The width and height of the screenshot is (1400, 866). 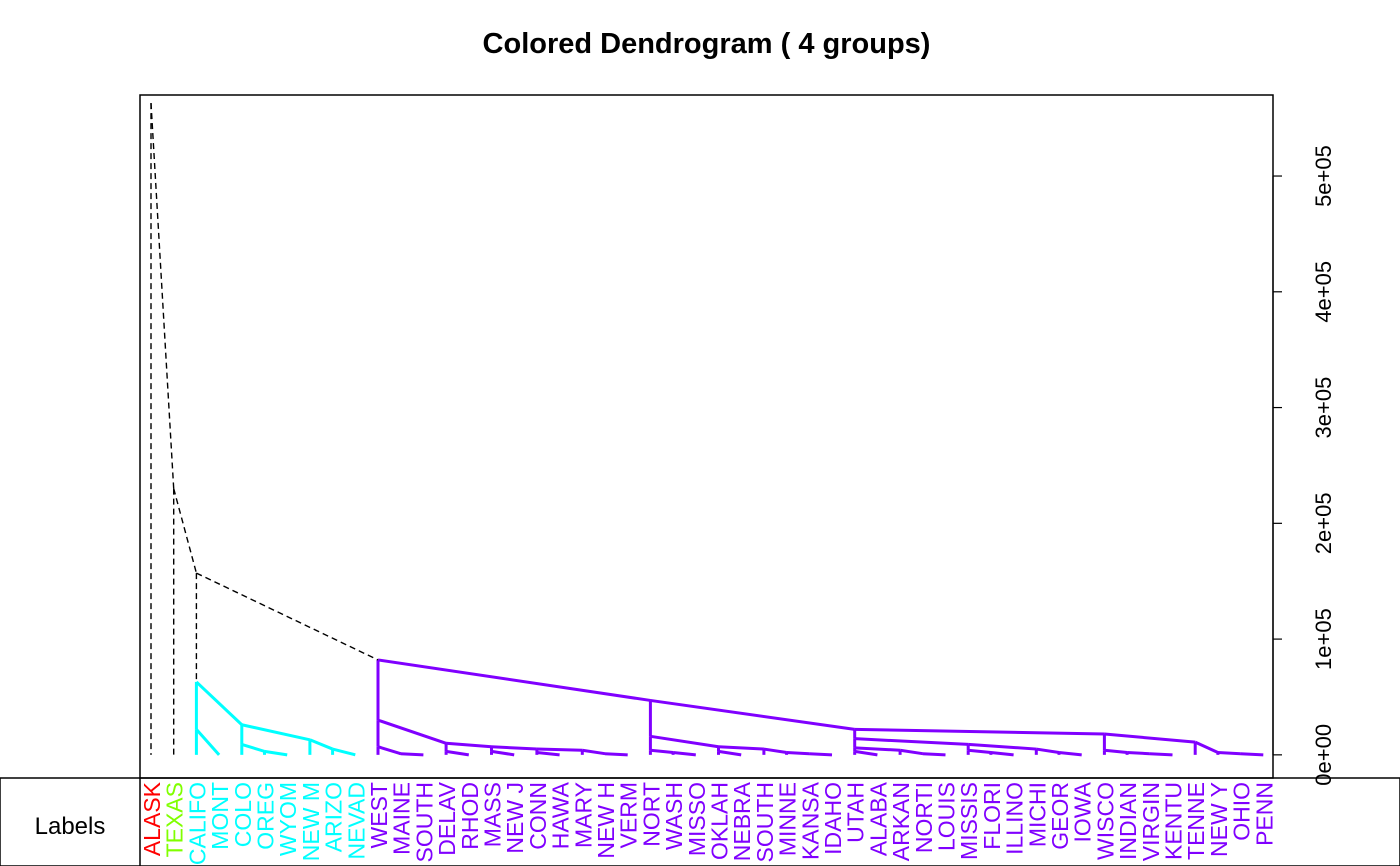 What do you see at coordinates (674, 816) in the screenshot?
I see `leaf-label: WASH` at bounding box center [674, 816].